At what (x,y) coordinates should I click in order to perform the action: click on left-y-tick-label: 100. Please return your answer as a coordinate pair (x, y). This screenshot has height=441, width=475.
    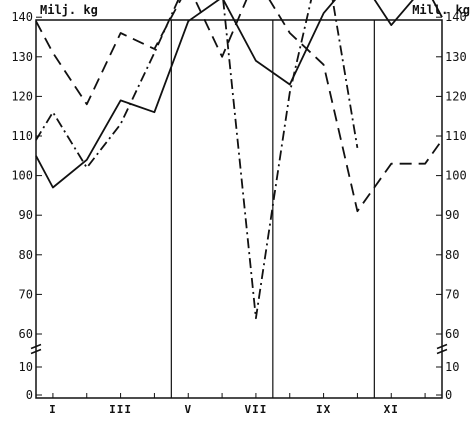
    Looking at the image, I should click on (22, 176).